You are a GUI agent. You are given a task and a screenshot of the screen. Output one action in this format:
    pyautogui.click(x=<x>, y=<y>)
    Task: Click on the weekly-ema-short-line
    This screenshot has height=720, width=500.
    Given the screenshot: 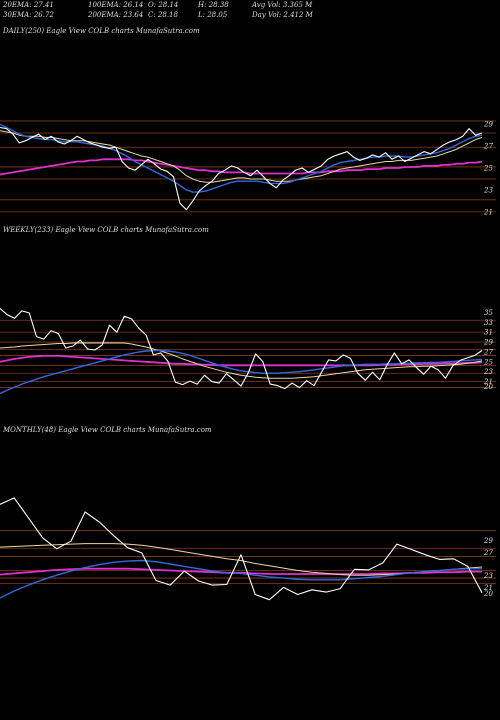 What is the action you would take?
    pyautogui.click(x=241, y=360)
    